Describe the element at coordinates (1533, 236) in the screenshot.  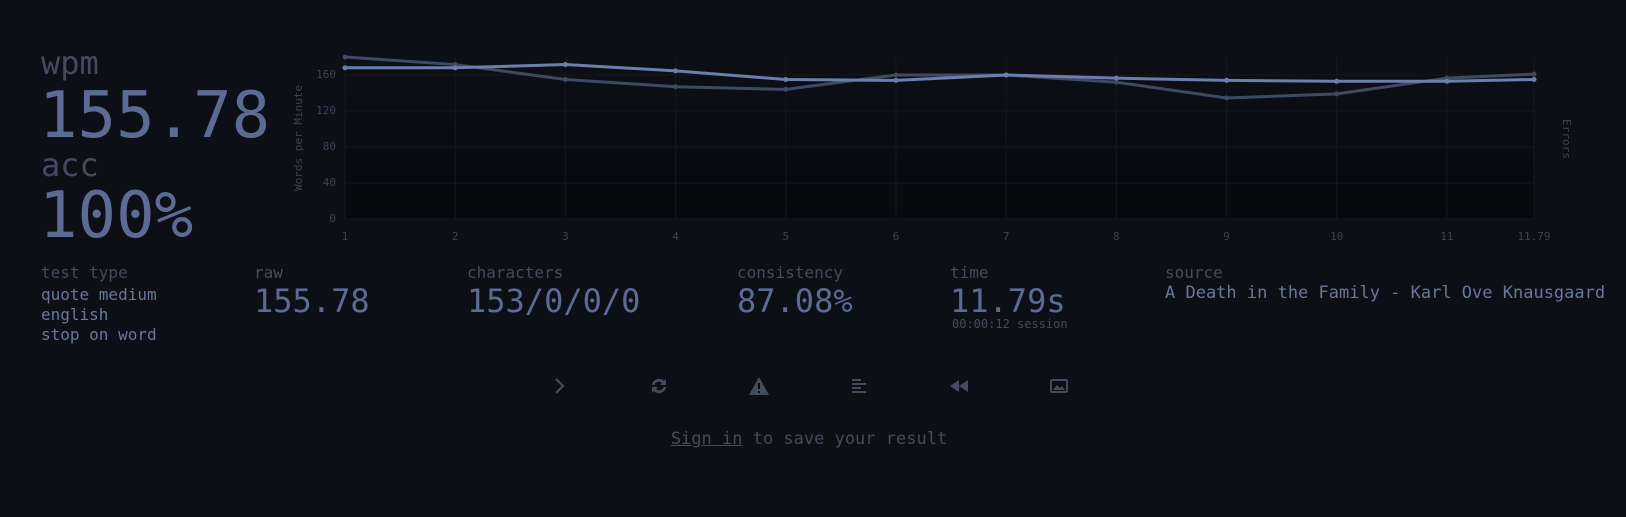
I see `x-tick-label: 11.79` at that location.